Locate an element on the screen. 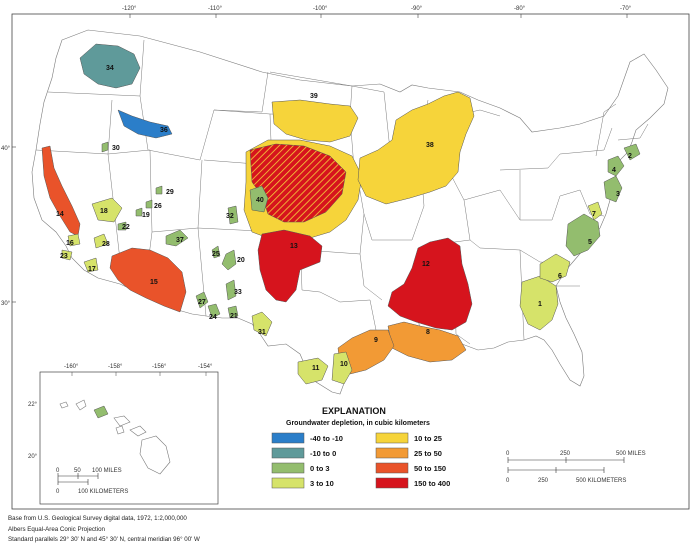  inset-scale-km-label: 100 KILOMETERS is located at coordinates (103, 492).